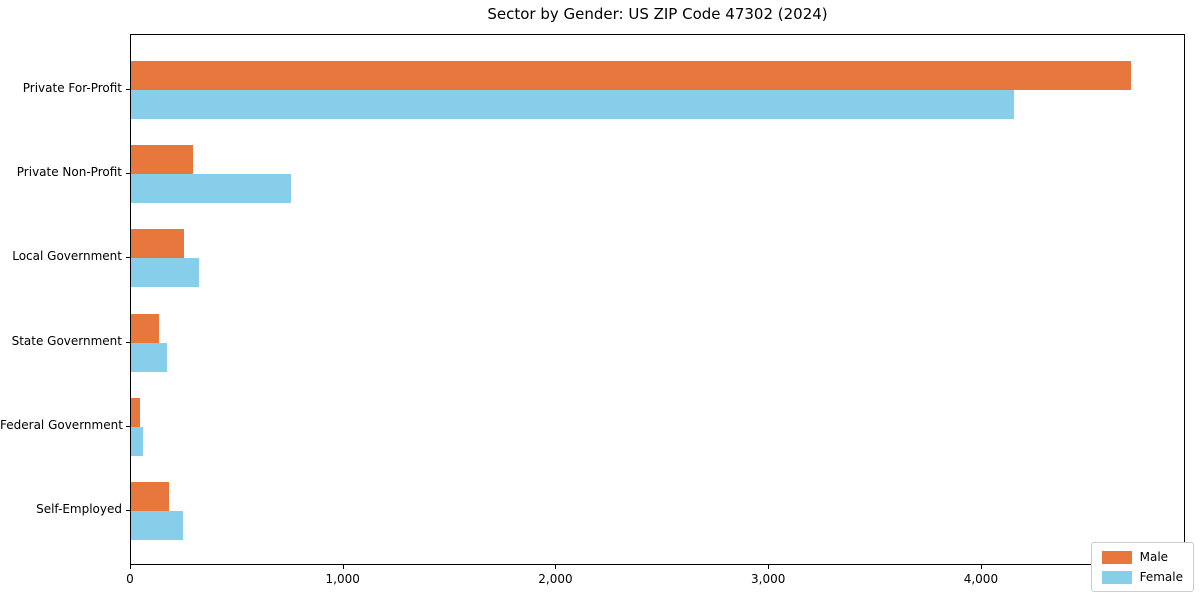 Image resolution: width=1200 pixels, height=600 pixels. What do you see at coordinates (1154, 557) in the screenshot?
I see `legend-label: Male` at bounding box center [1154, 557].